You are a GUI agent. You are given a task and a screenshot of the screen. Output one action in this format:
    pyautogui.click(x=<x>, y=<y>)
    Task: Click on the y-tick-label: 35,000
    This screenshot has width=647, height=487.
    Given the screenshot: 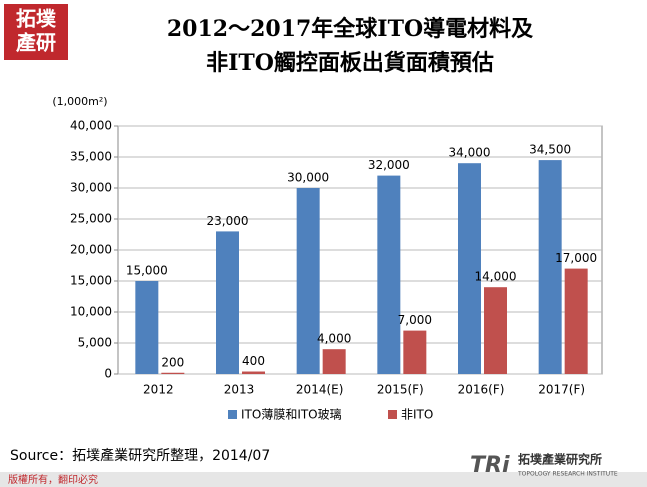 What is the action you would take?
    pyautogui.click(x=91, y=157)
    